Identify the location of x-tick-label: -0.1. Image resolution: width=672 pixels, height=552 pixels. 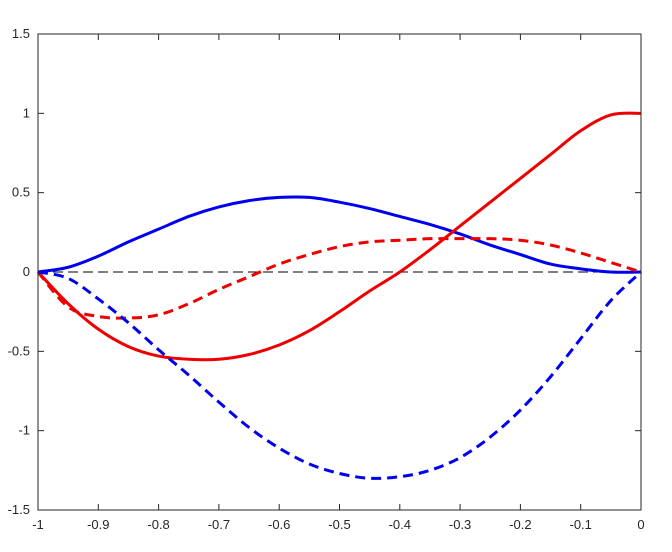
(580, 524).